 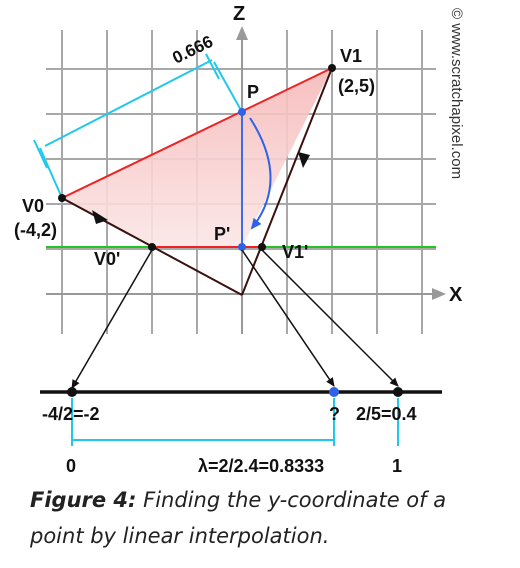 What do you see at coordinates (239, 14) in the screenshot?
I see `z-axis-label: Z` at bounding box center [239, 14].